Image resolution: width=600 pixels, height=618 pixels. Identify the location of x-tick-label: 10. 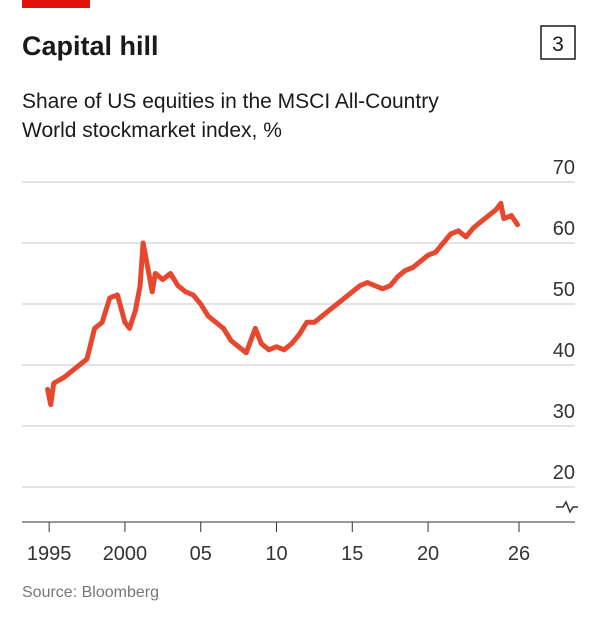
(276, 554).